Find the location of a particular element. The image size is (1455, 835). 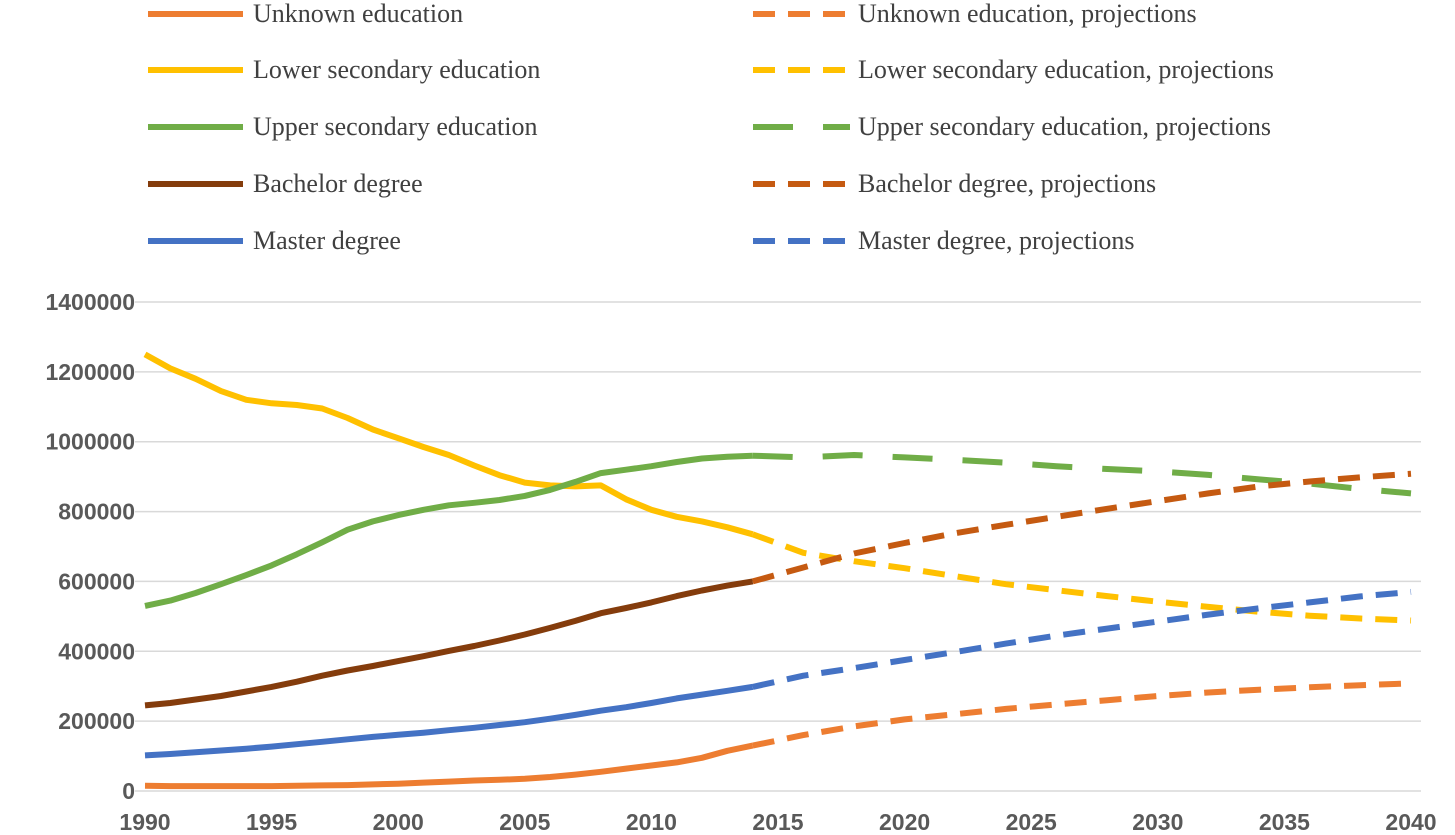

x-tick-label: 2015 is located at coordinates (777, 822).